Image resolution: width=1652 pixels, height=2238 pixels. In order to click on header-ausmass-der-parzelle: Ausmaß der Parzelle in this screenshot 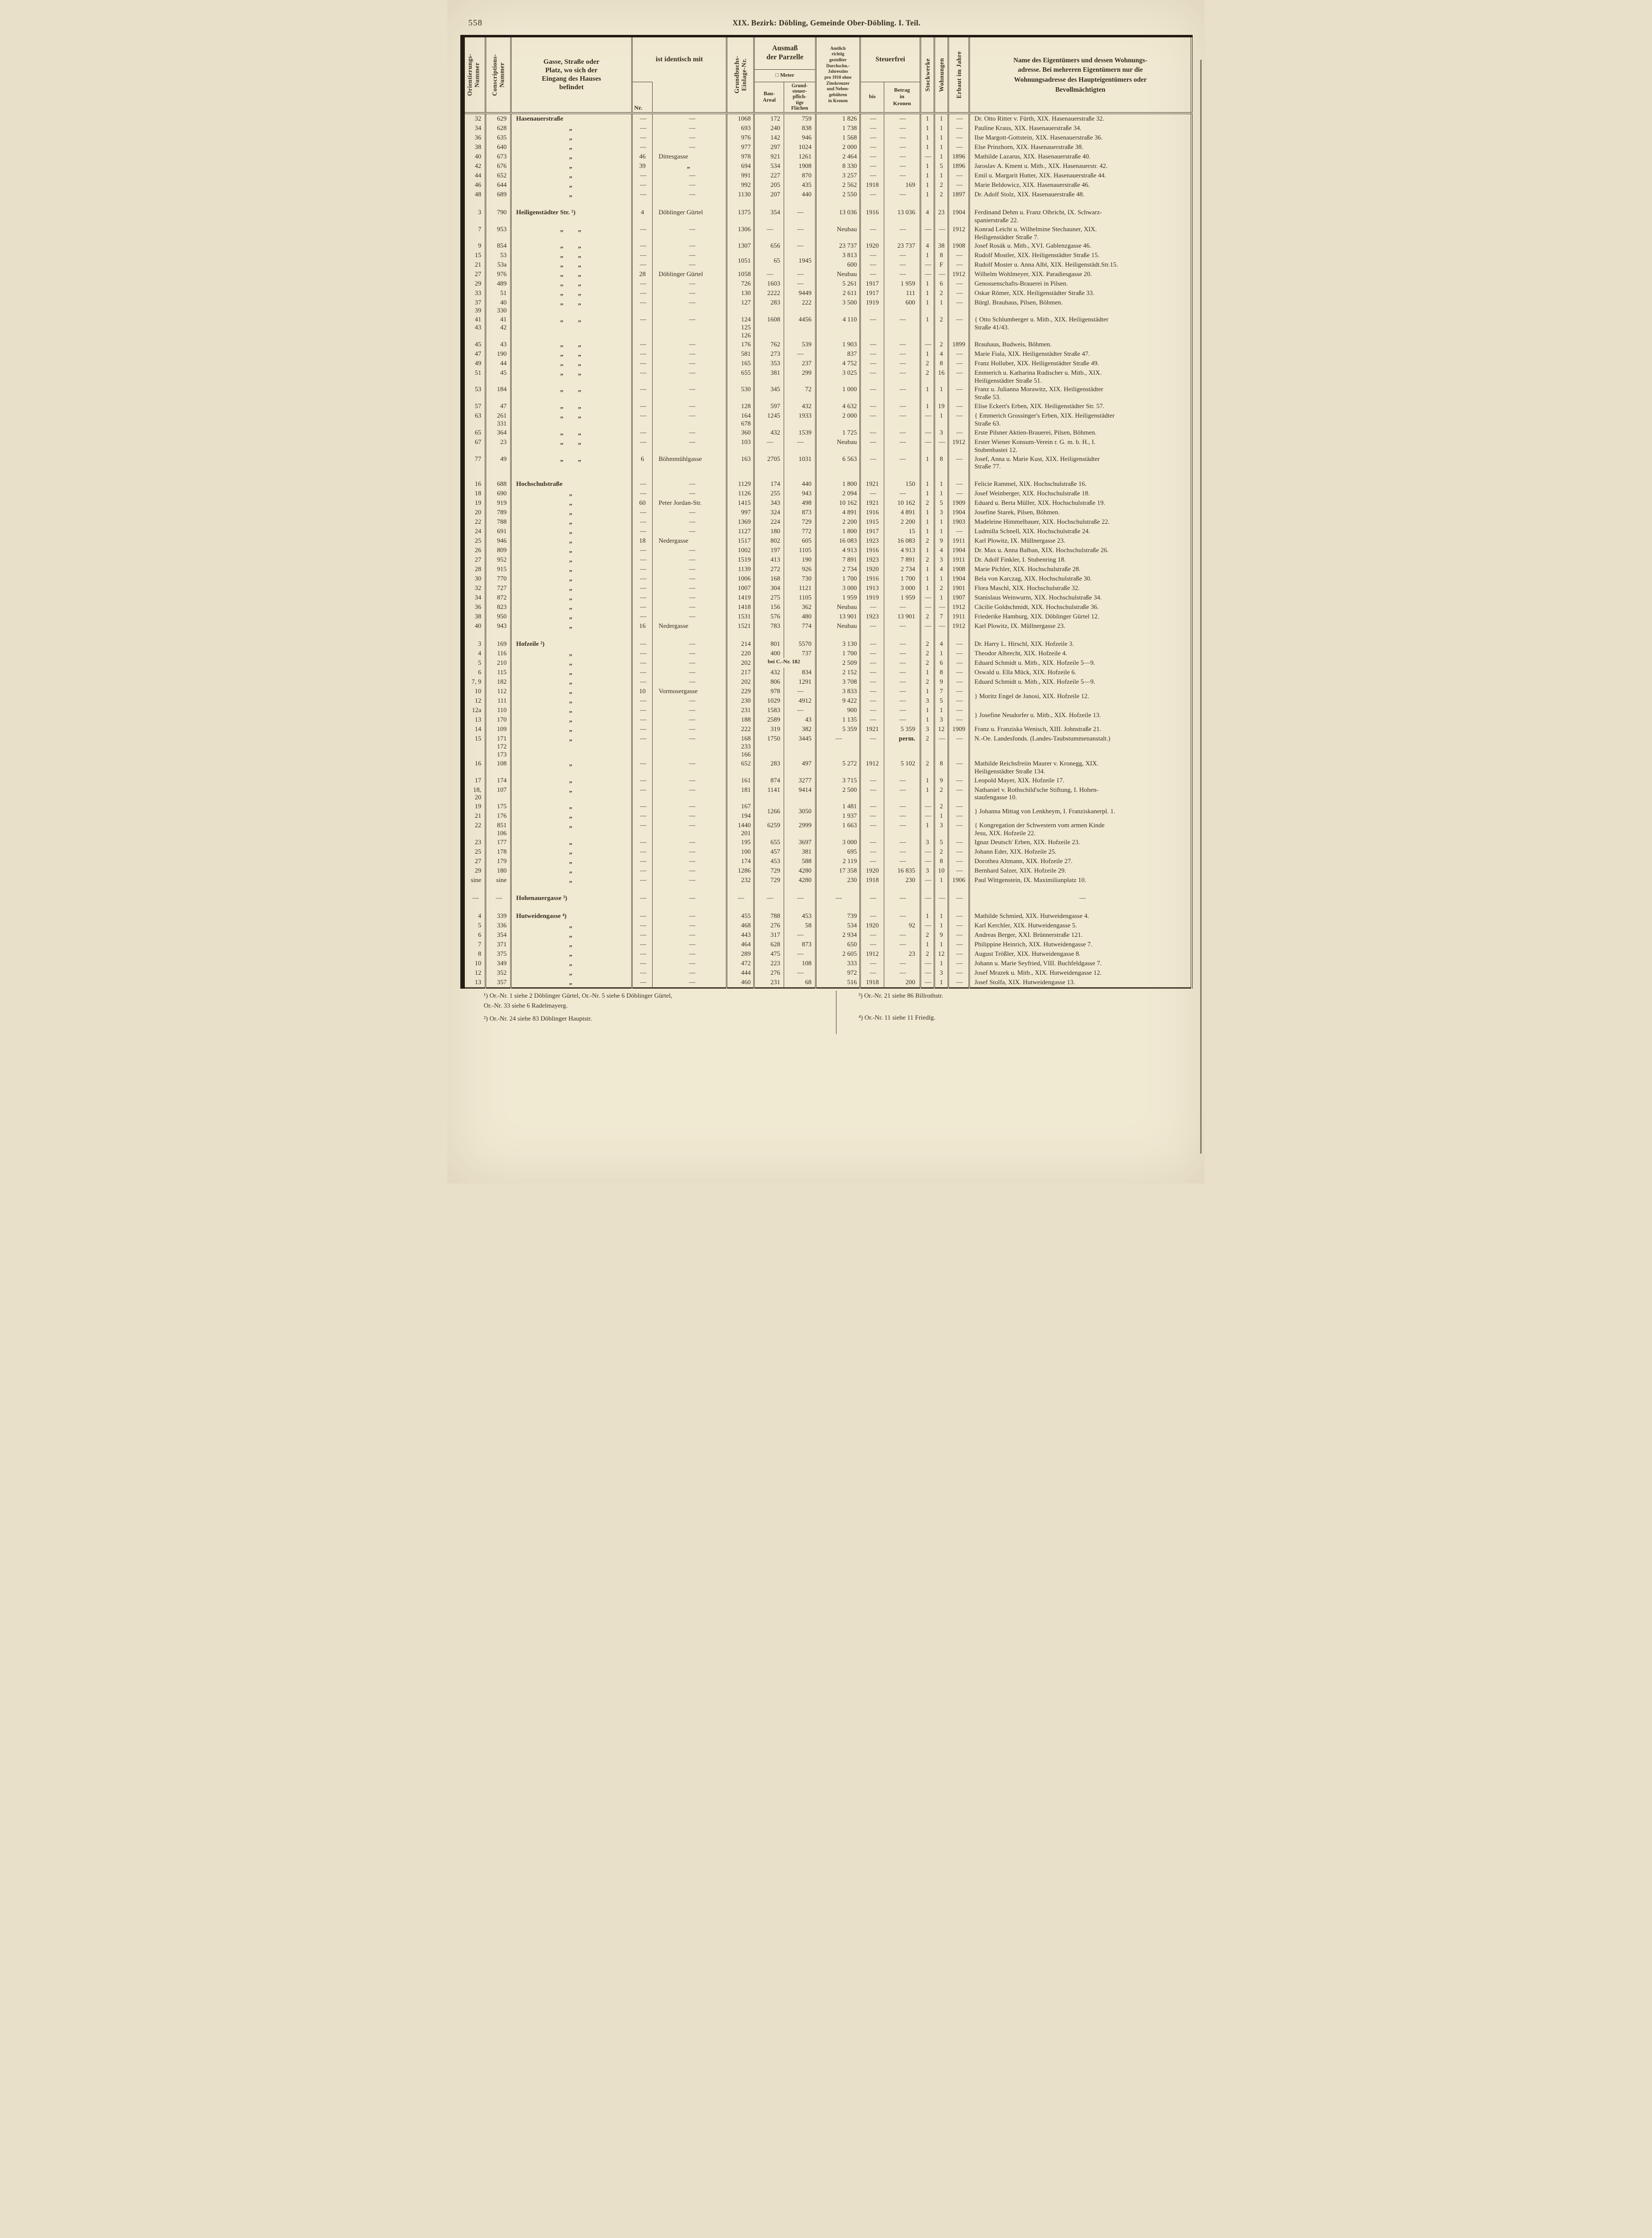, I will do `click(784, 53)`.